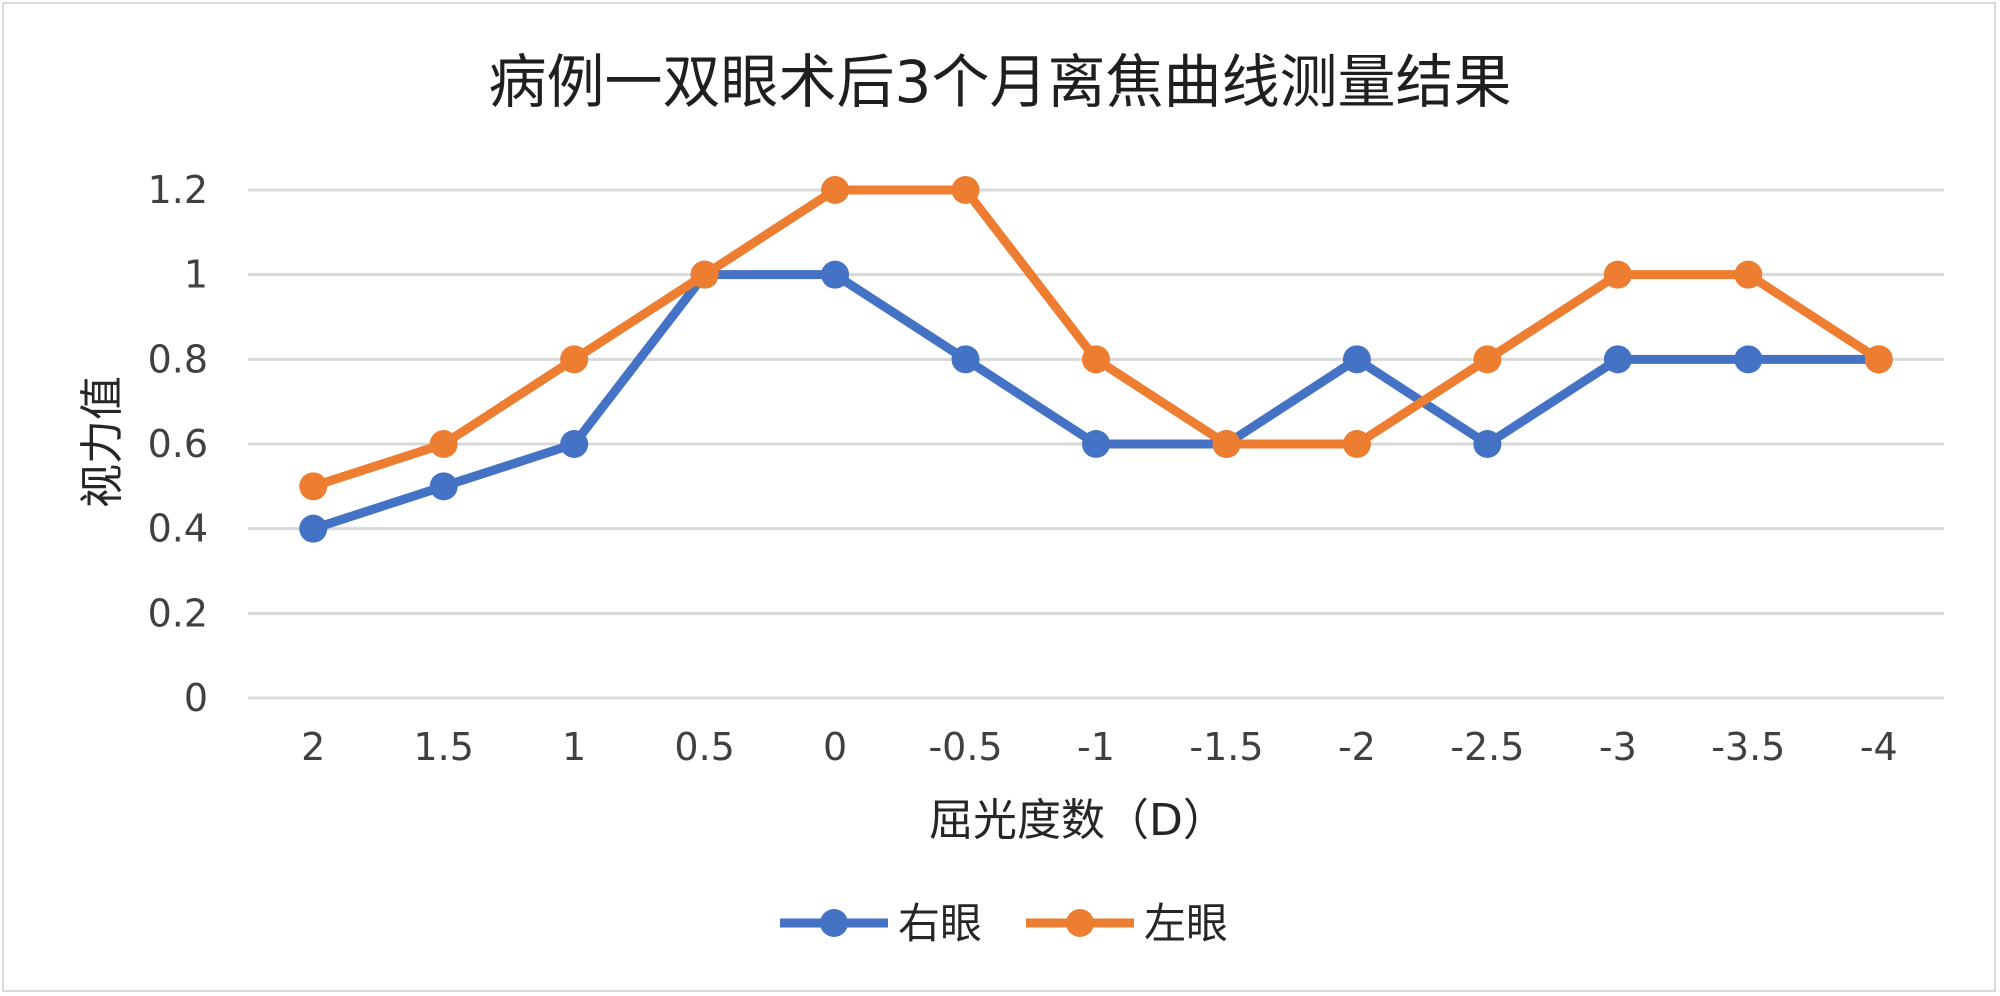 Image resolution: width=2000 pixels, height=996 pixels. What do you see at coordinates (313, 747) in the screenshot?
I see `x-tick-label: 2` at bounding box center [313, 747].